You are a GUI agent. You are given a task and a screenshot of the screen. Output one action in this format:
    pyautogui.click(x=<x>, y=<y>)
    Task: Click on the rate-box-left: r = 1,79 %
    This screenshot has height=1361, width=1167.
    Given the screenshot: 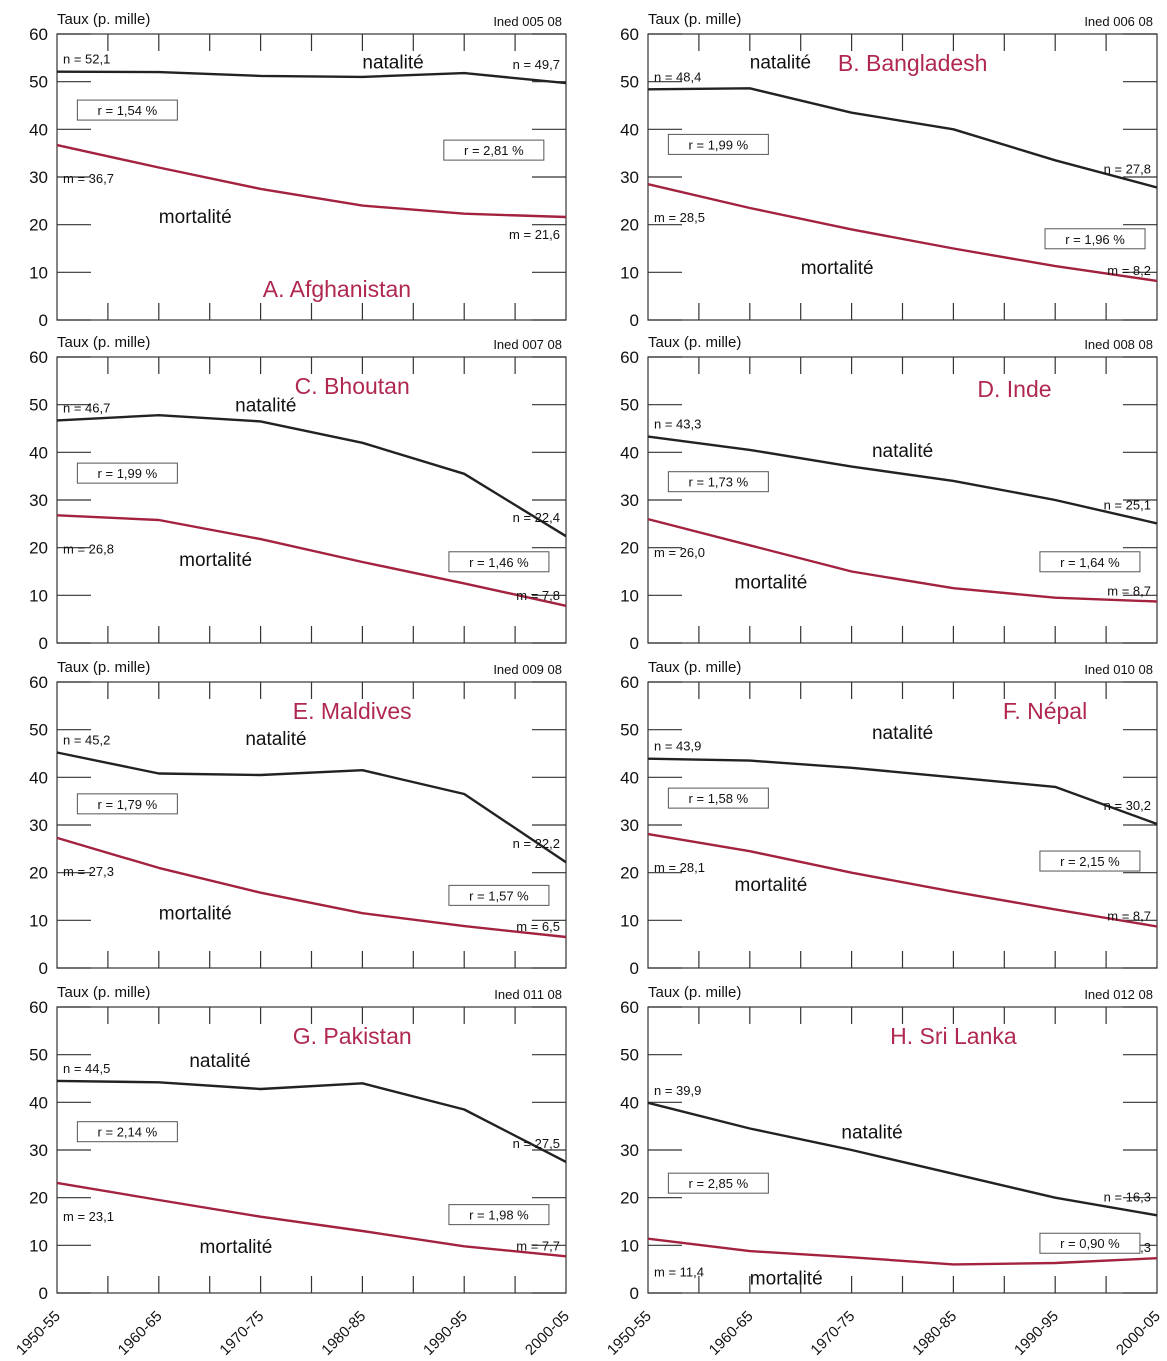 What is the action you would take?
    pyautogui.click(x=128, y=804)
    